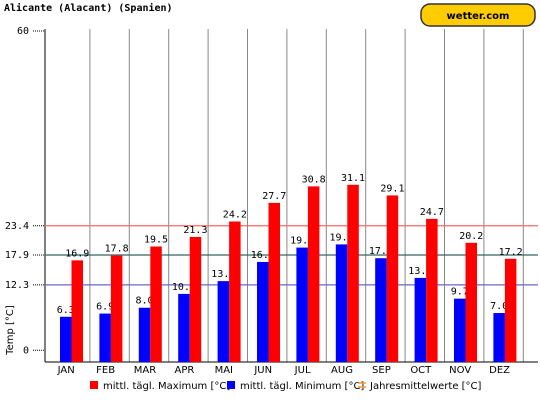 This screenshot has width=540, height=400. What do you see at coordinates (23, 31) in the screenshot?
I see `y-tick-label: 60` at bounding box center [23, 31].